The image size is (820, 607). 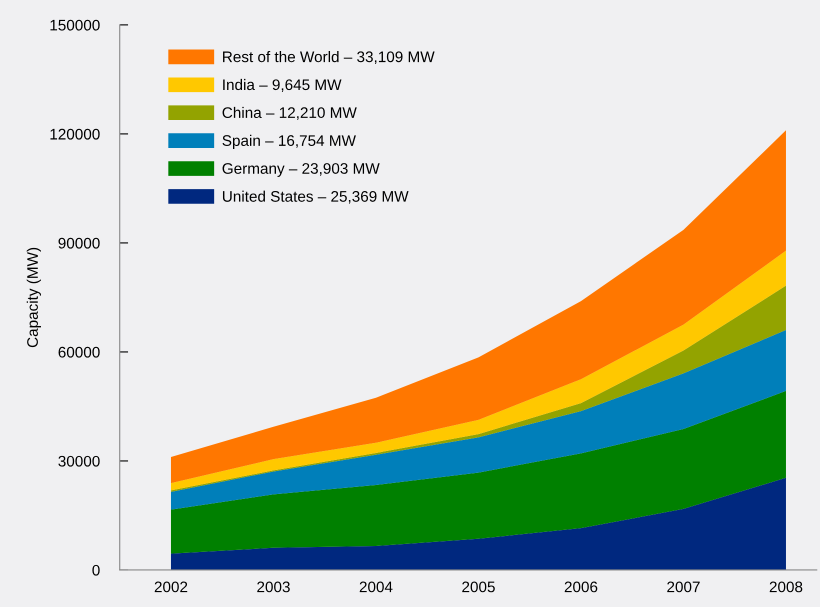 What do you see at coordinates (79, 461) in the screenshot?
I see `y-tick-label: 30000` at bounding box center [79, 461].